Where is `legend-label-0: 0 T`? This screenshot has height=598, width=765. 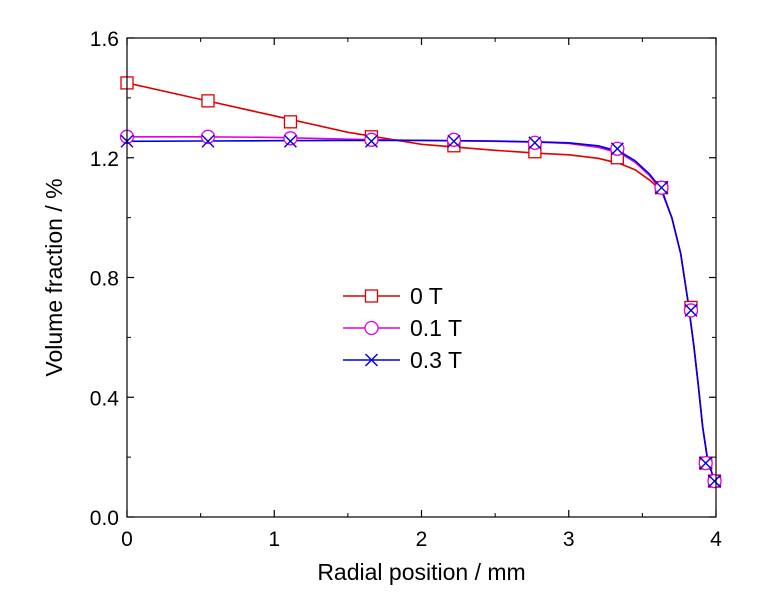
legend-label-0: 0 T is located at coordinates (426, 296).